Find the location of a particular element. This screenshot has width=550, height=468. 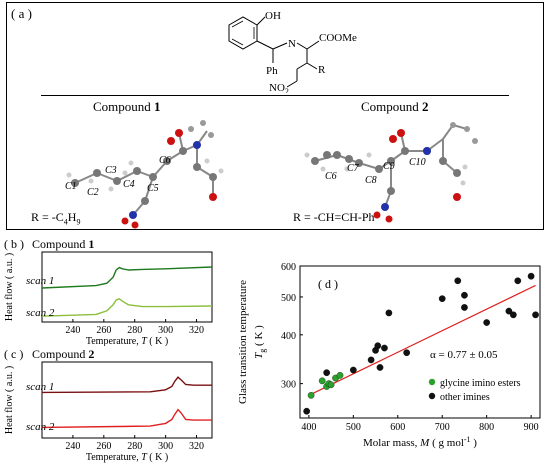

coome-label: COOMe is located at coordinates (338, 38).